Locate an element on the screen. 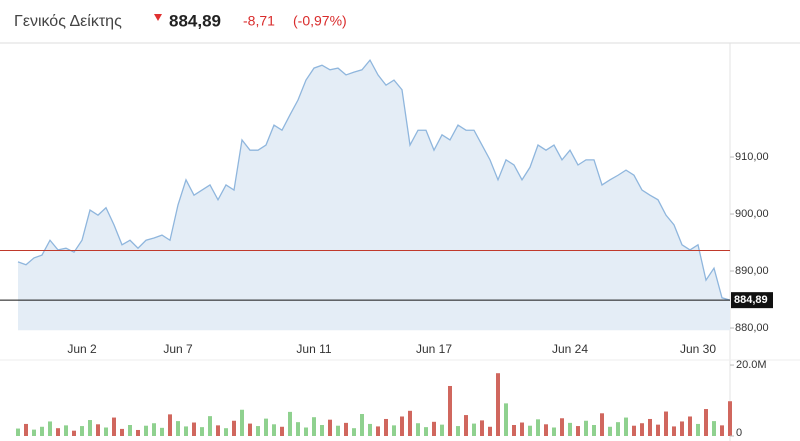  y-tick-label: 880,00 is located at coordinates (752, 328).